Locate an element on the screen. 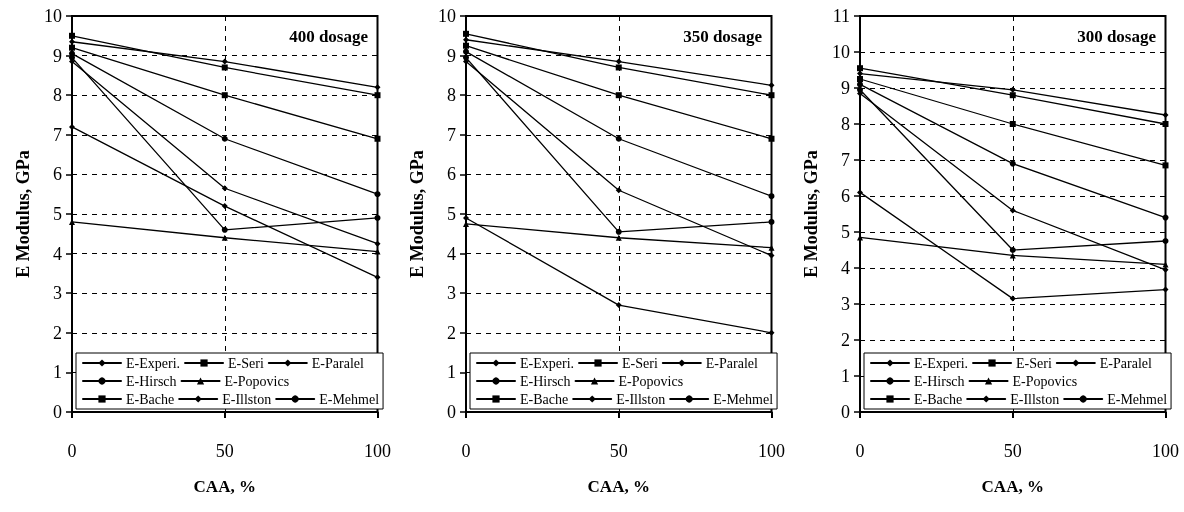 The image size is (1184, 512). x-tick-label: 0 is located at coordinates (466, 451).